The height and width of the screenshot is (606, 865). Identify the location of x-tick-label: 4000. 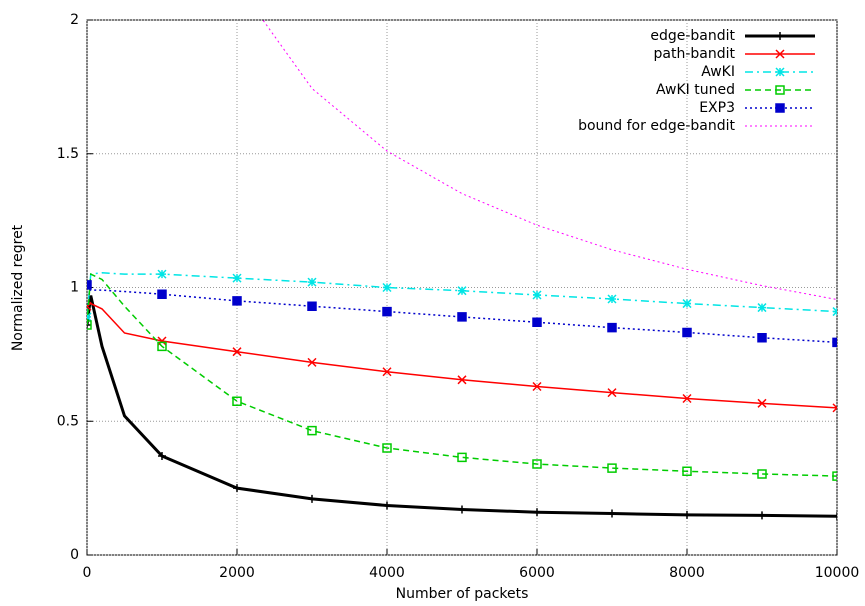
(387, 573).